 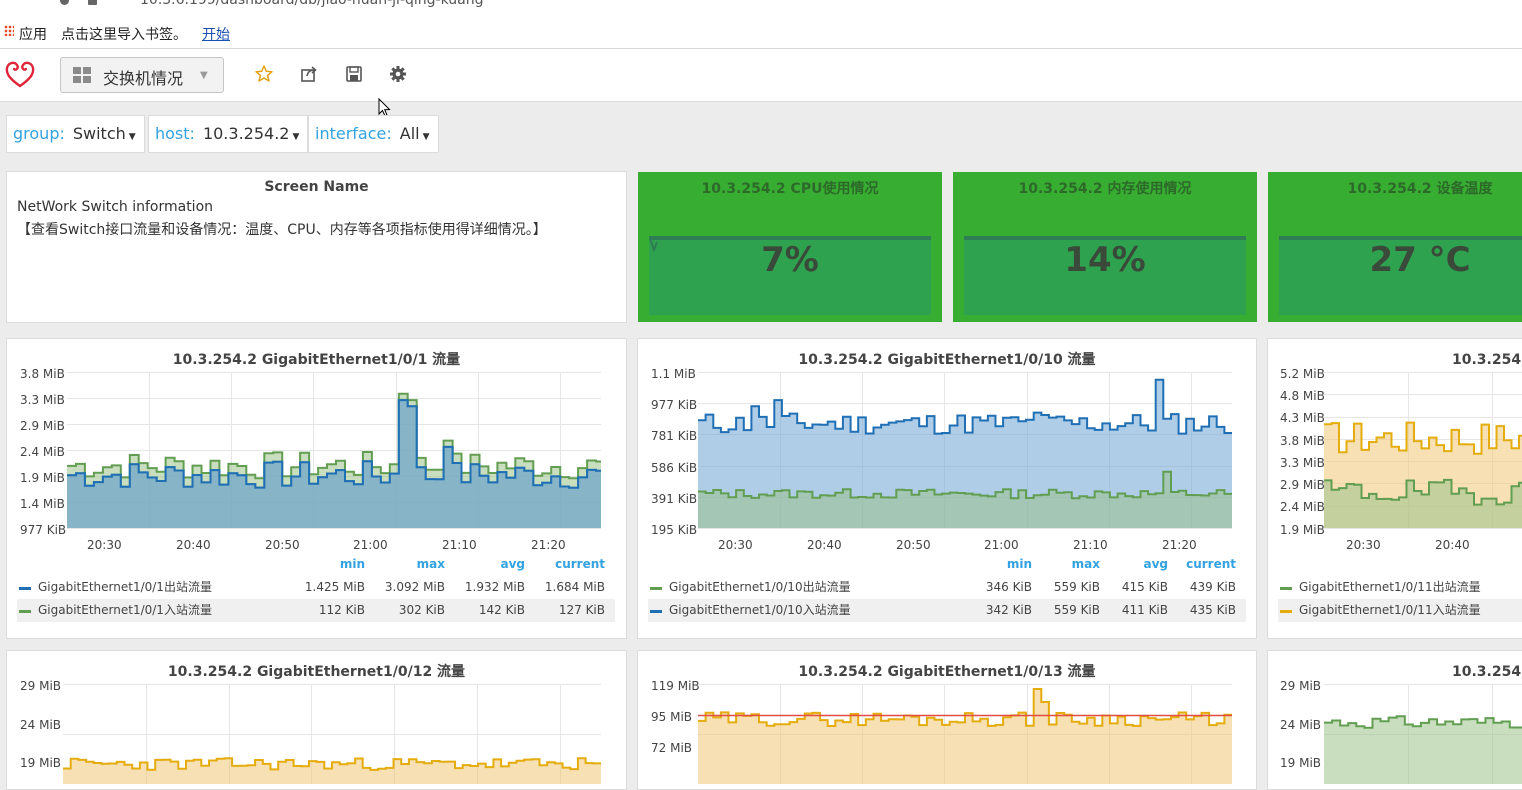 I want to click on variable-interface-value: All, so click(x=409, y=133).